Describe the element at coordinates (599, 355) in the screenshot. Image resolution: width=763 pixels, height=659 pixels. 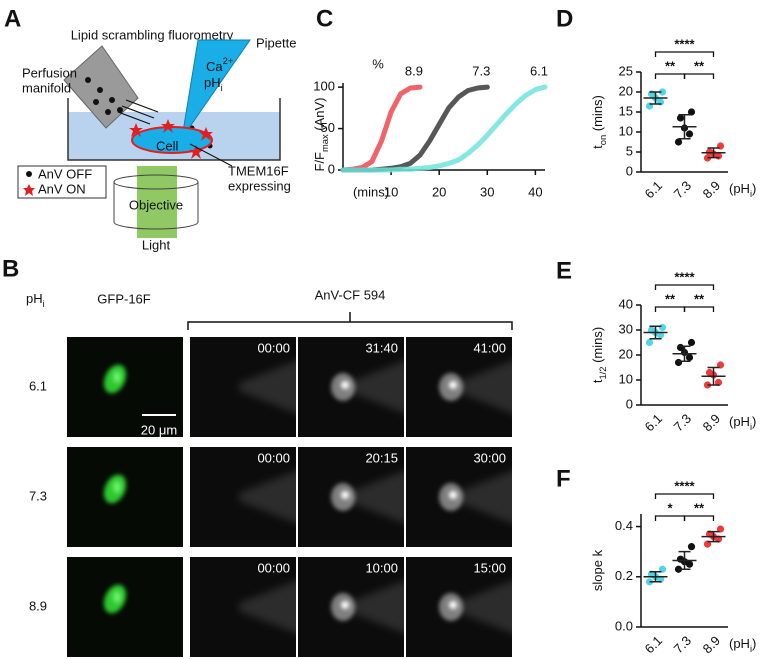
I see `y-axis-label: t1/2 (mins)` at that location.